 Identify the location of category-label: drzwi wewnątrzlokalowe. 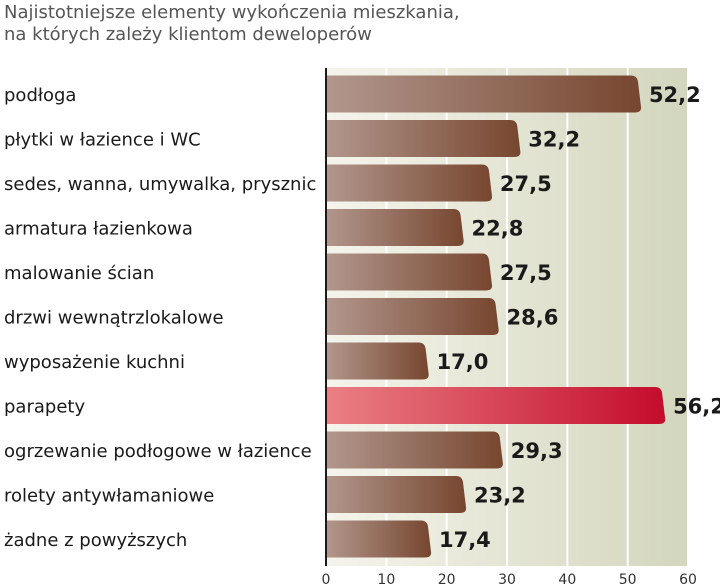
(114, 318).